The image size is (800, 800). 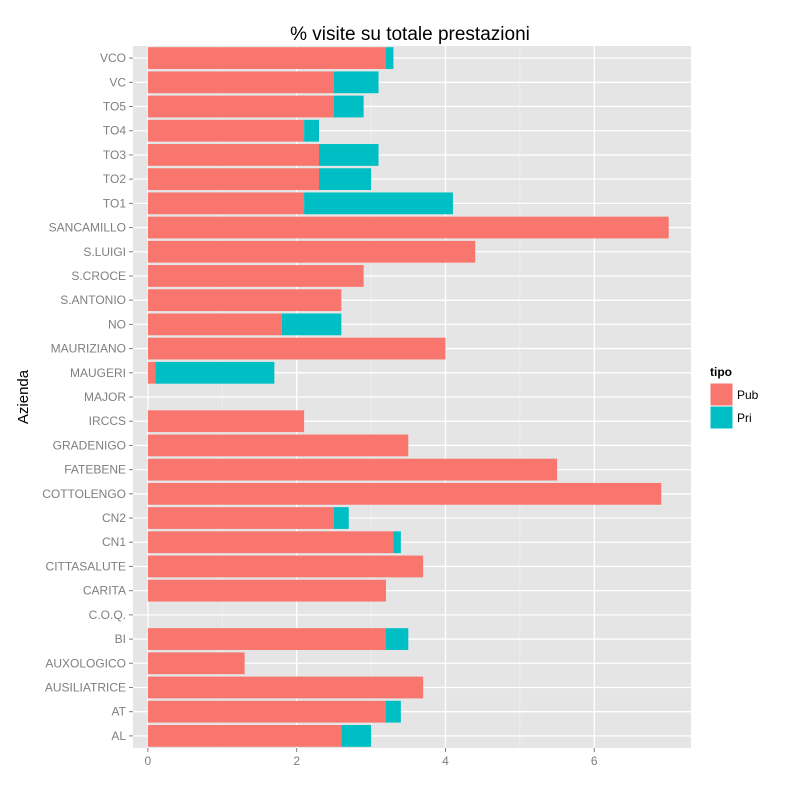 I want to click on y-tick-label: SANCAMILLO, so click(x=87, y=228).